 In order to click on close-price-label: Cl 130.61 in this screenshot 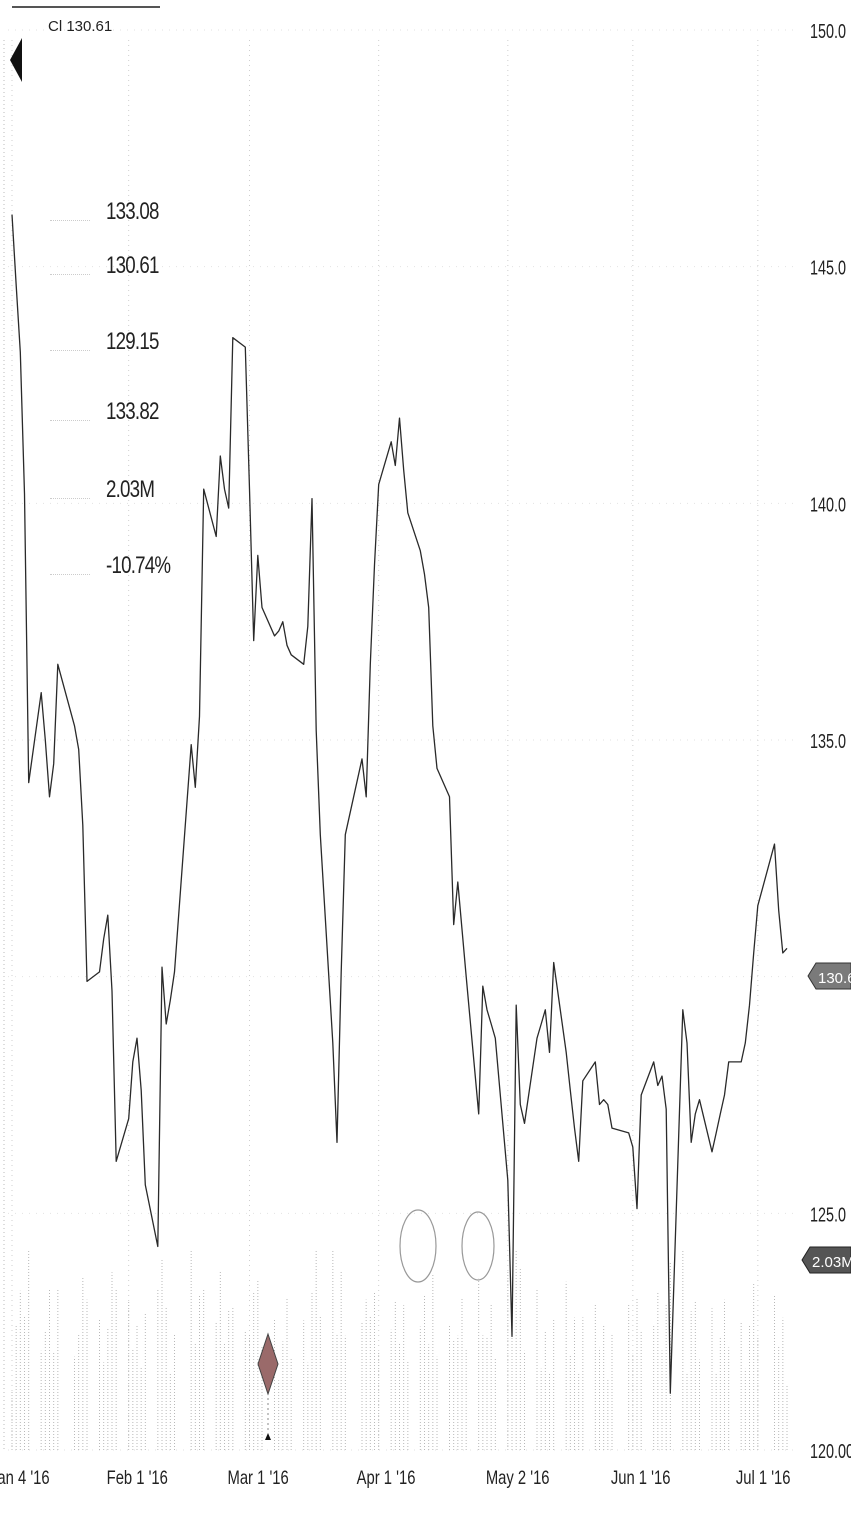, I will do `click(80, 26)`.